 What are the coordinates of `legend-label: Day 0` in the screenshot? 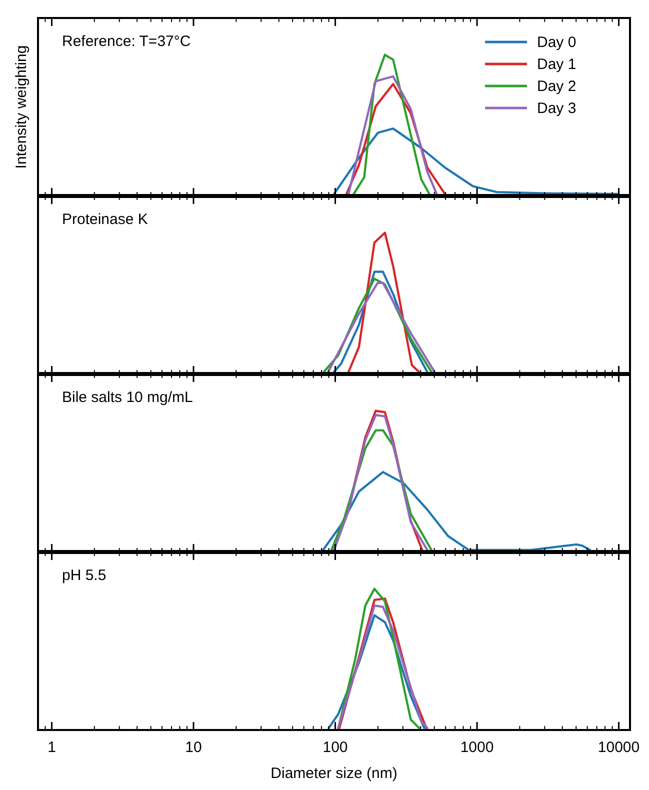 It's located at (556, 42).